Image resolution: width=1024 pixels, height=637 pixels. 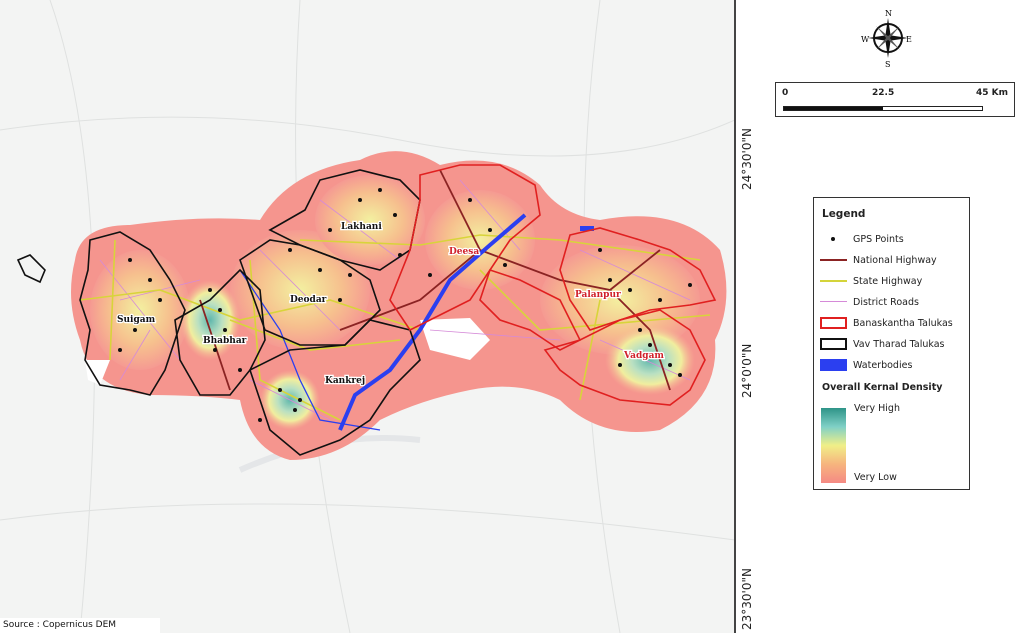 What do you see at coordinates (735, 316) in the screenshot?
I see `map-frame-line` at bounding box center [735, 316].